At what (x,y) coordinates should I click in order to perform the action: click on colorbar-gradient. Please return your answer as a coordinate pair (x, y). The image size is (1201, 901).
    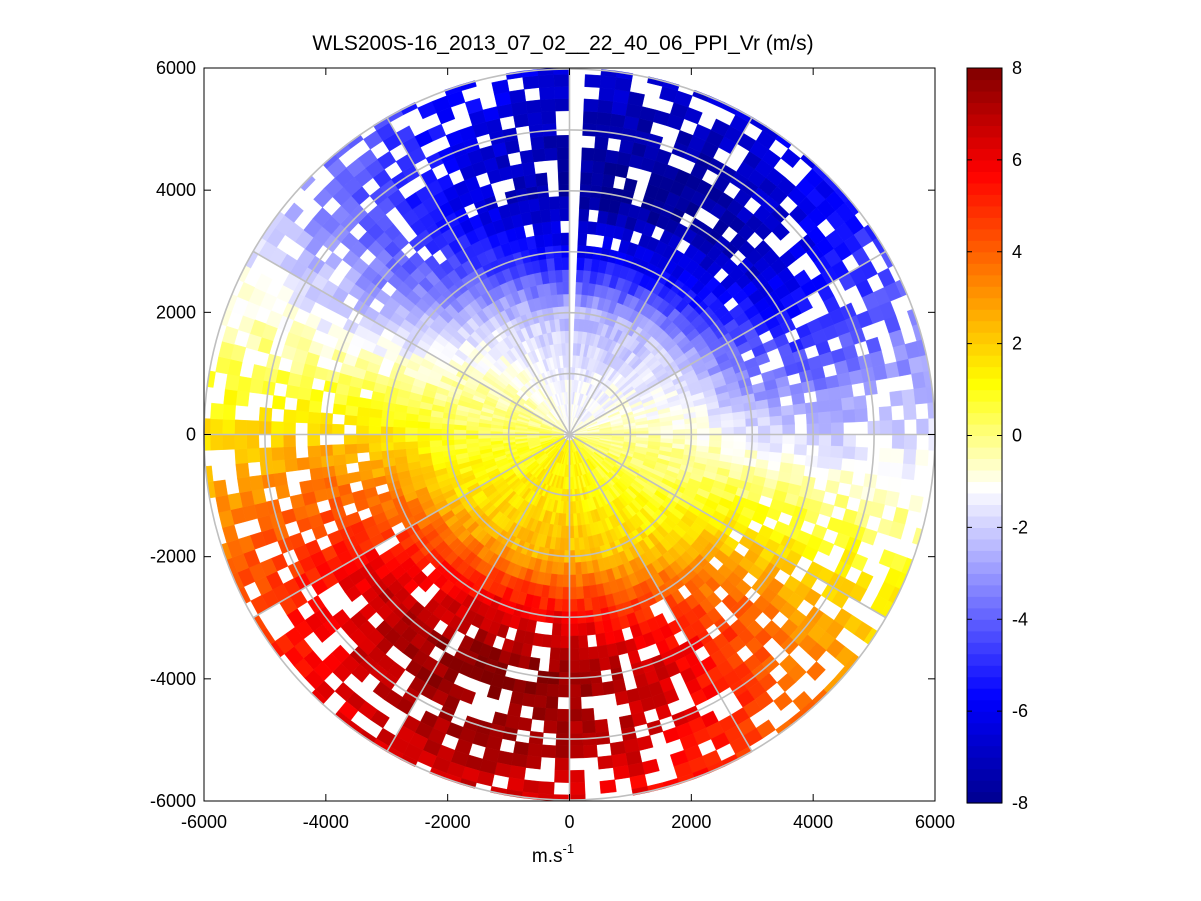
    Looking at the image, I should click on (984, 436).